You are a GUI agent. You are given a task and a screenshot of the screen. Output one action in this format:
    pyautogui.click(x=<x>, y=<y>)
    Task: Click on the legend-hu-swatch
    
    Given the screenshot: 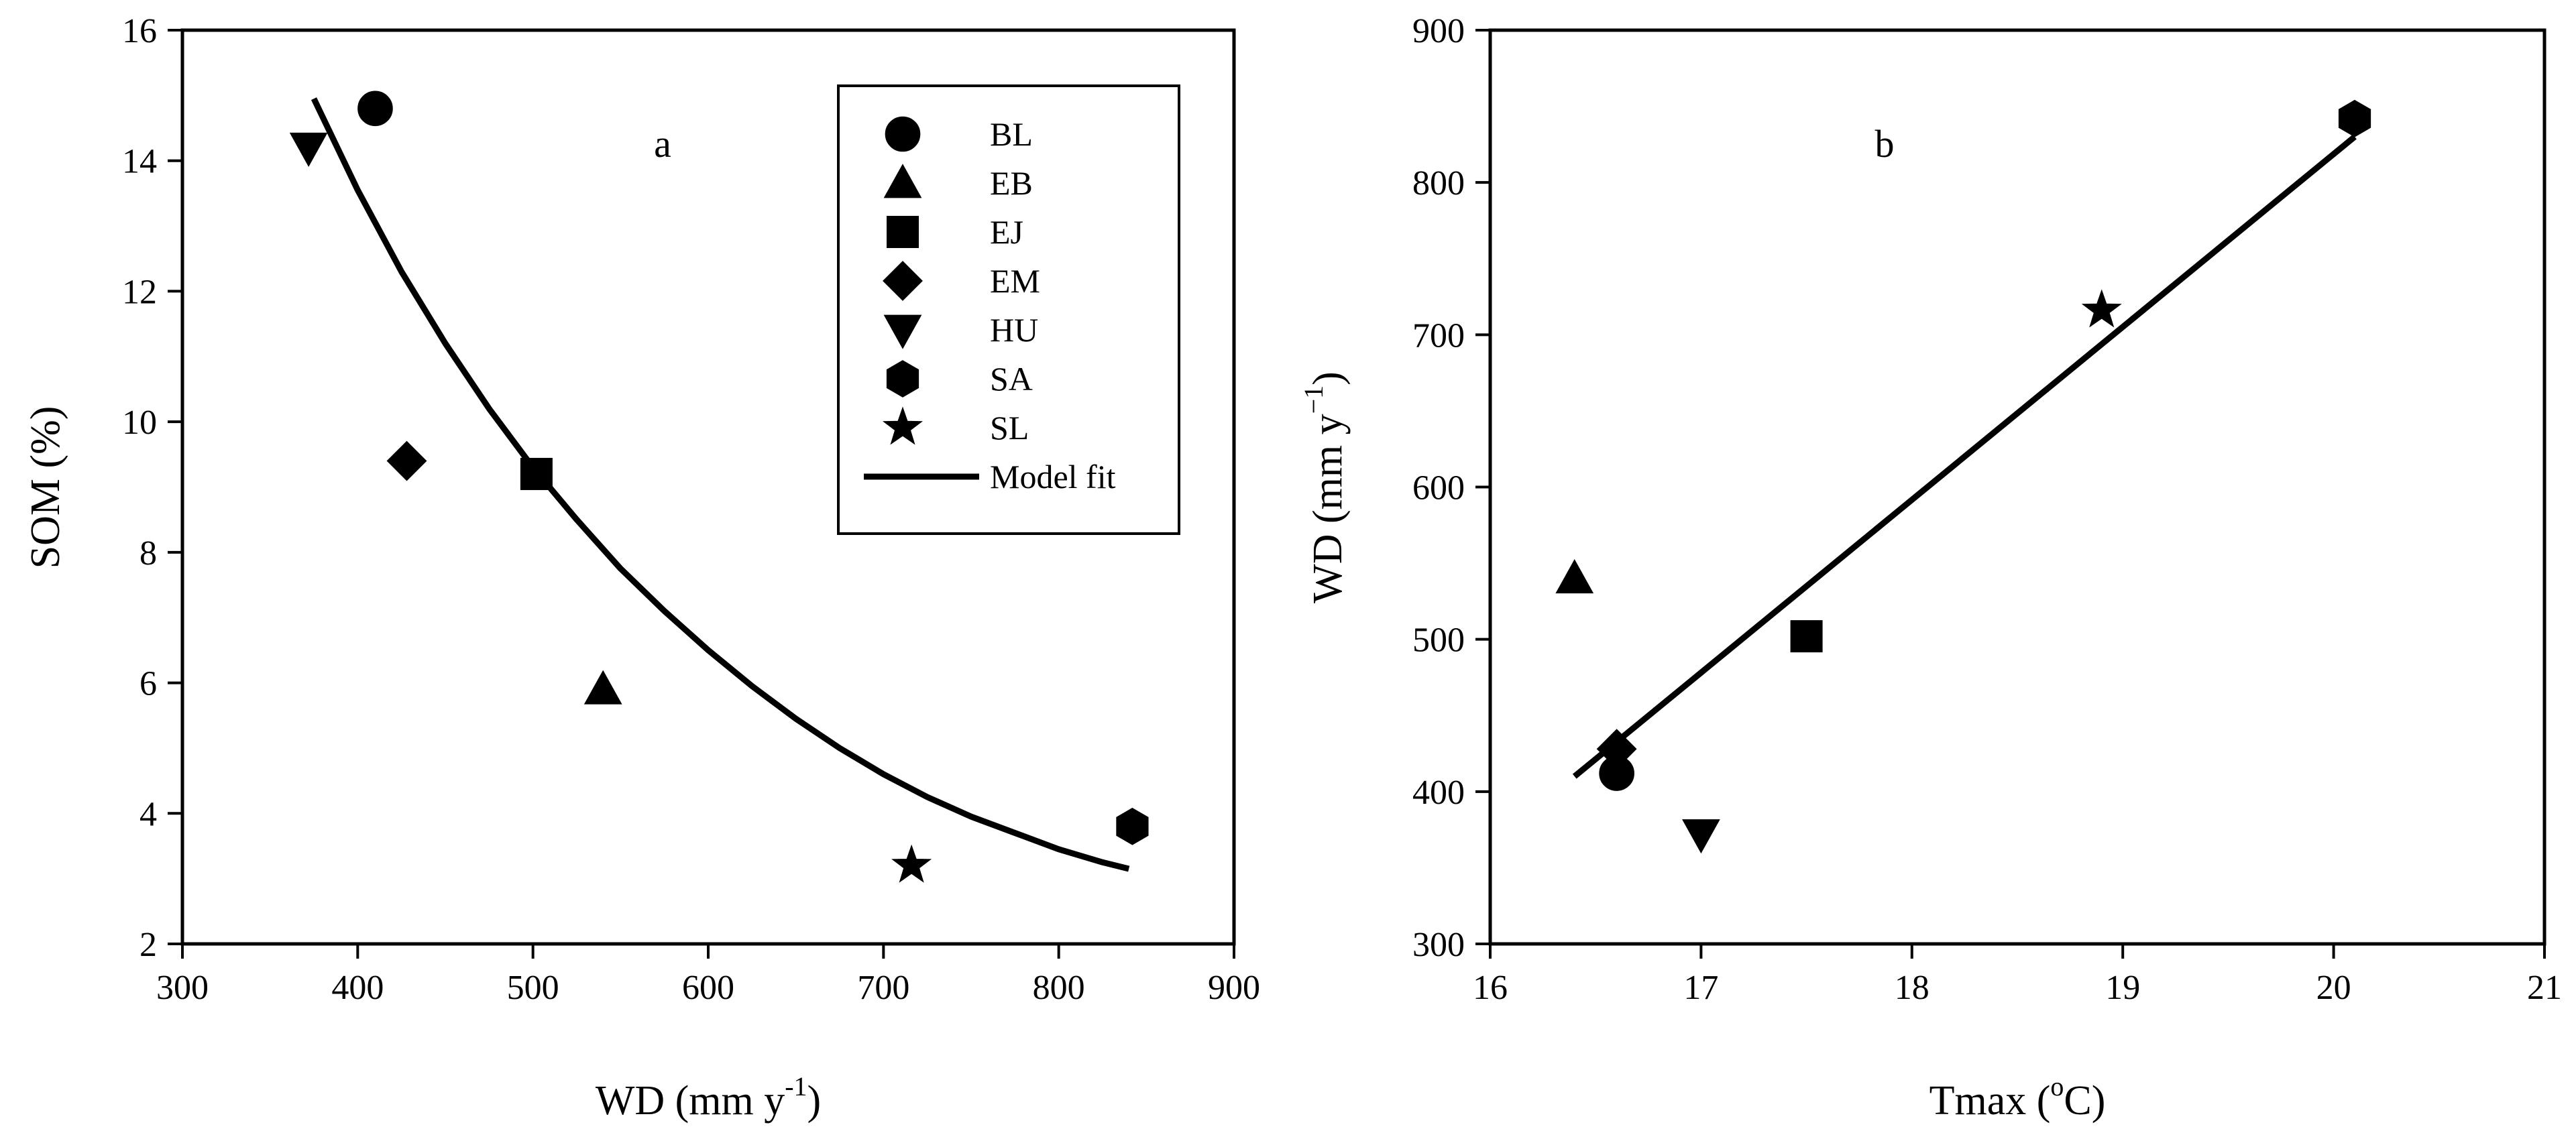 What is the action you would take?
    pyautogui.click(x=902, y=331)
    